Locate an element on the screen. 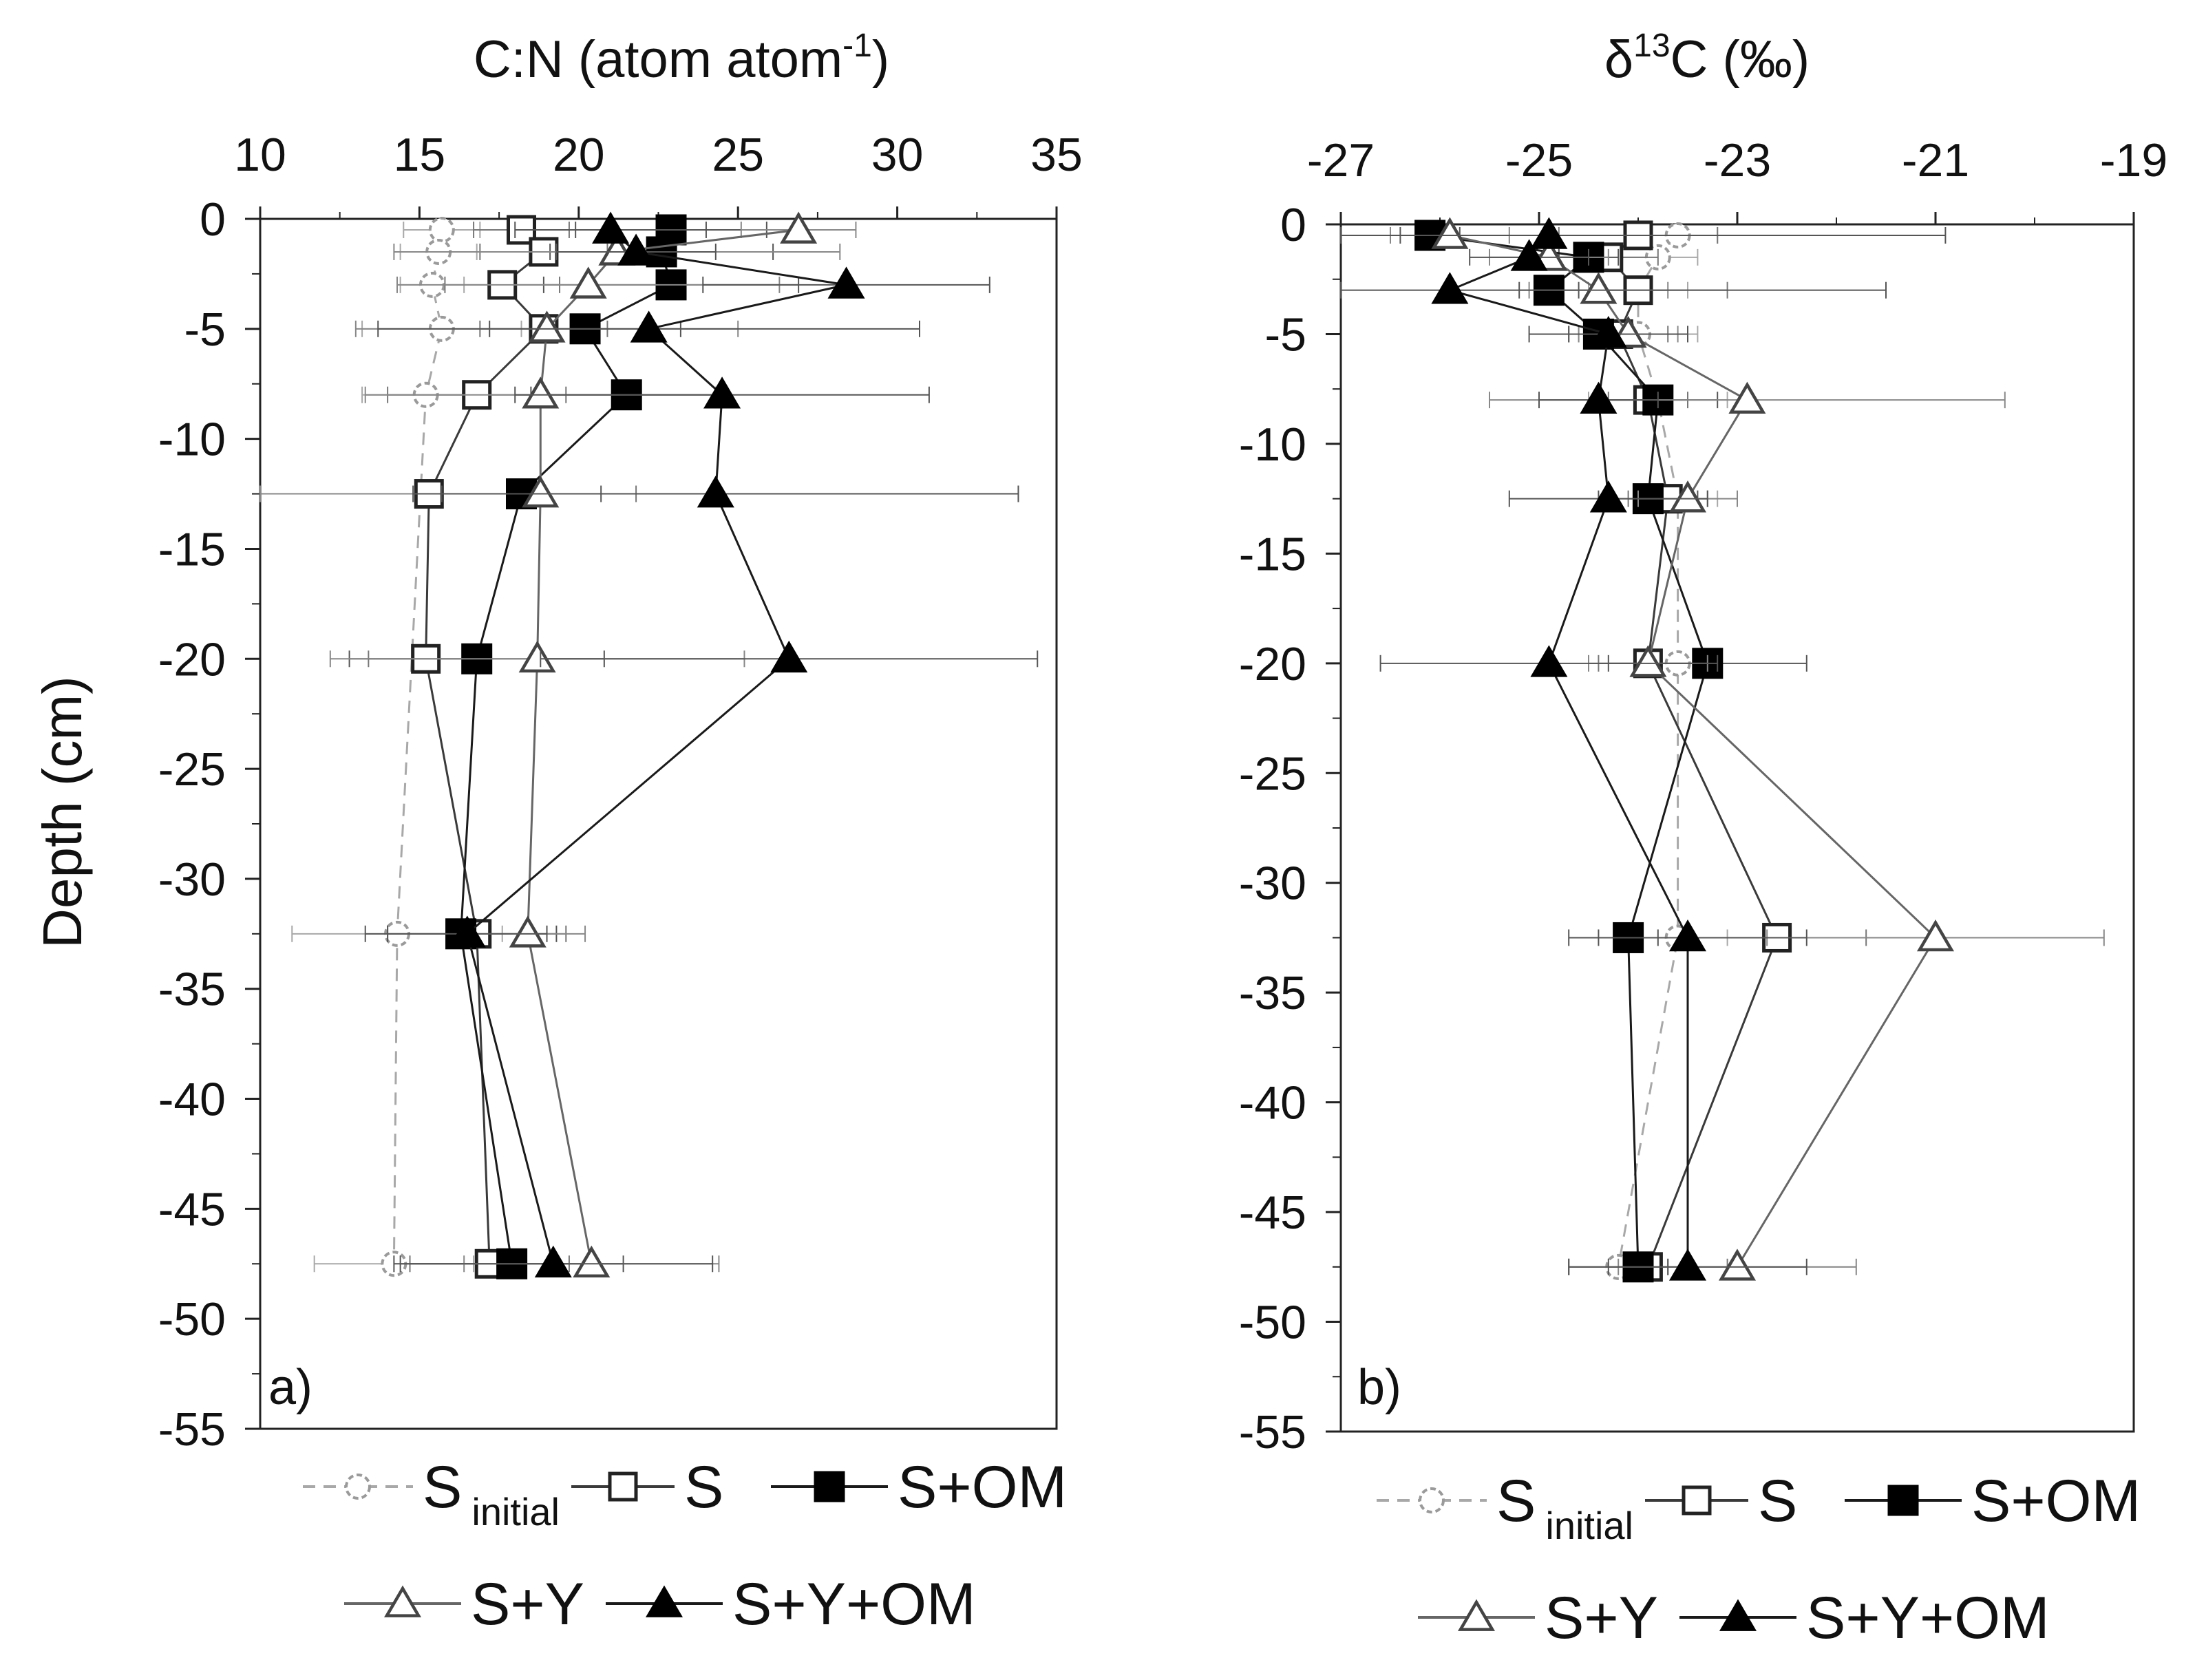  series-line-s_initial is located at coordinates (1648, 751).